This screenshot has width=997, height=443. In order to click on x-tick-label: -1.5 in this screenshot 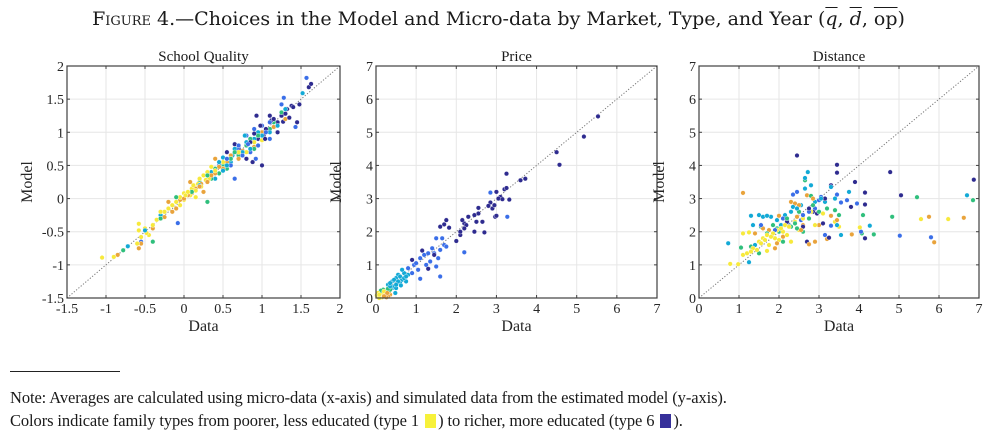, I will do `click(67, 309)`.